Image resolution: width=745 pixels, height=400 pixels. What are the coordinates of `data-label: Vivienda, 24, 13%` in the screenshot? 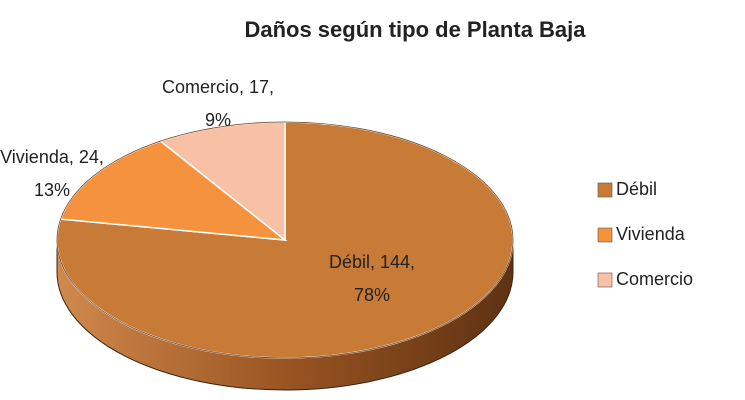 It's located at (52, 173).